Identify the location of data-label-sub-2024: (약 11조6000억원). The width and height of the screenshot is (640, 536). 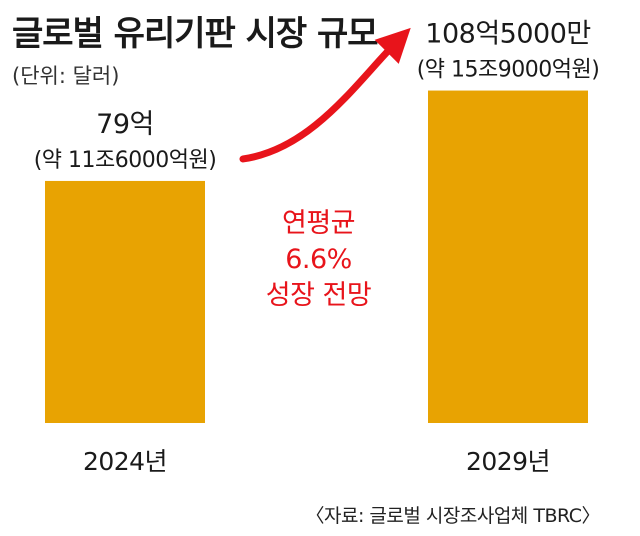
(125, 160).